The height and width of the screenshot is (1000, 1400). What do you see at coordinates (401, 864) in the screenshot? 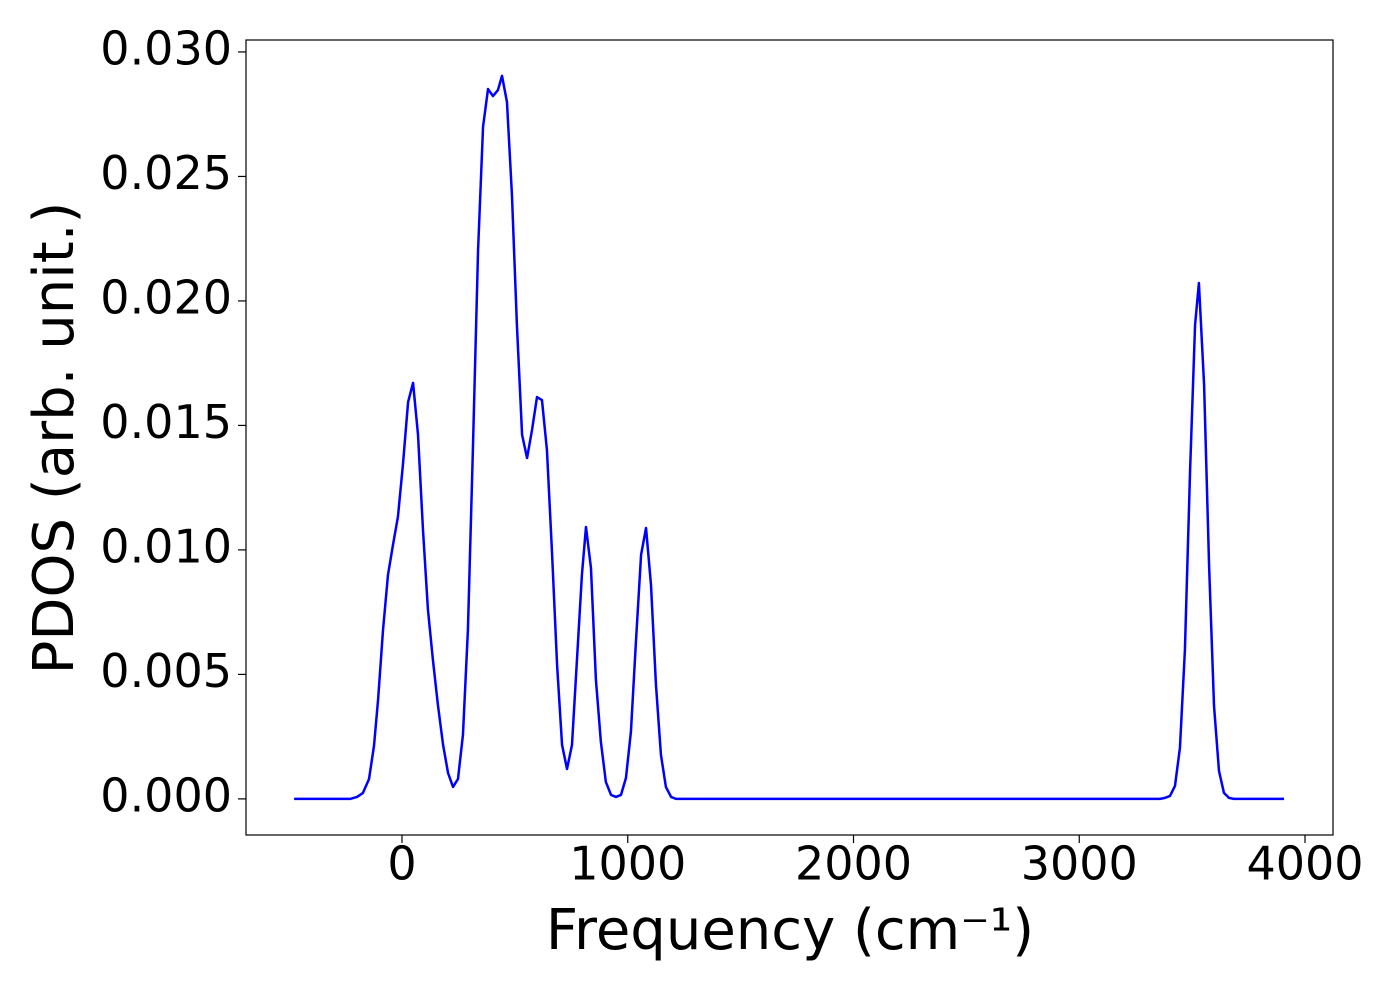
I see `x-tick-label: 0` at bounding box center [401, 864].